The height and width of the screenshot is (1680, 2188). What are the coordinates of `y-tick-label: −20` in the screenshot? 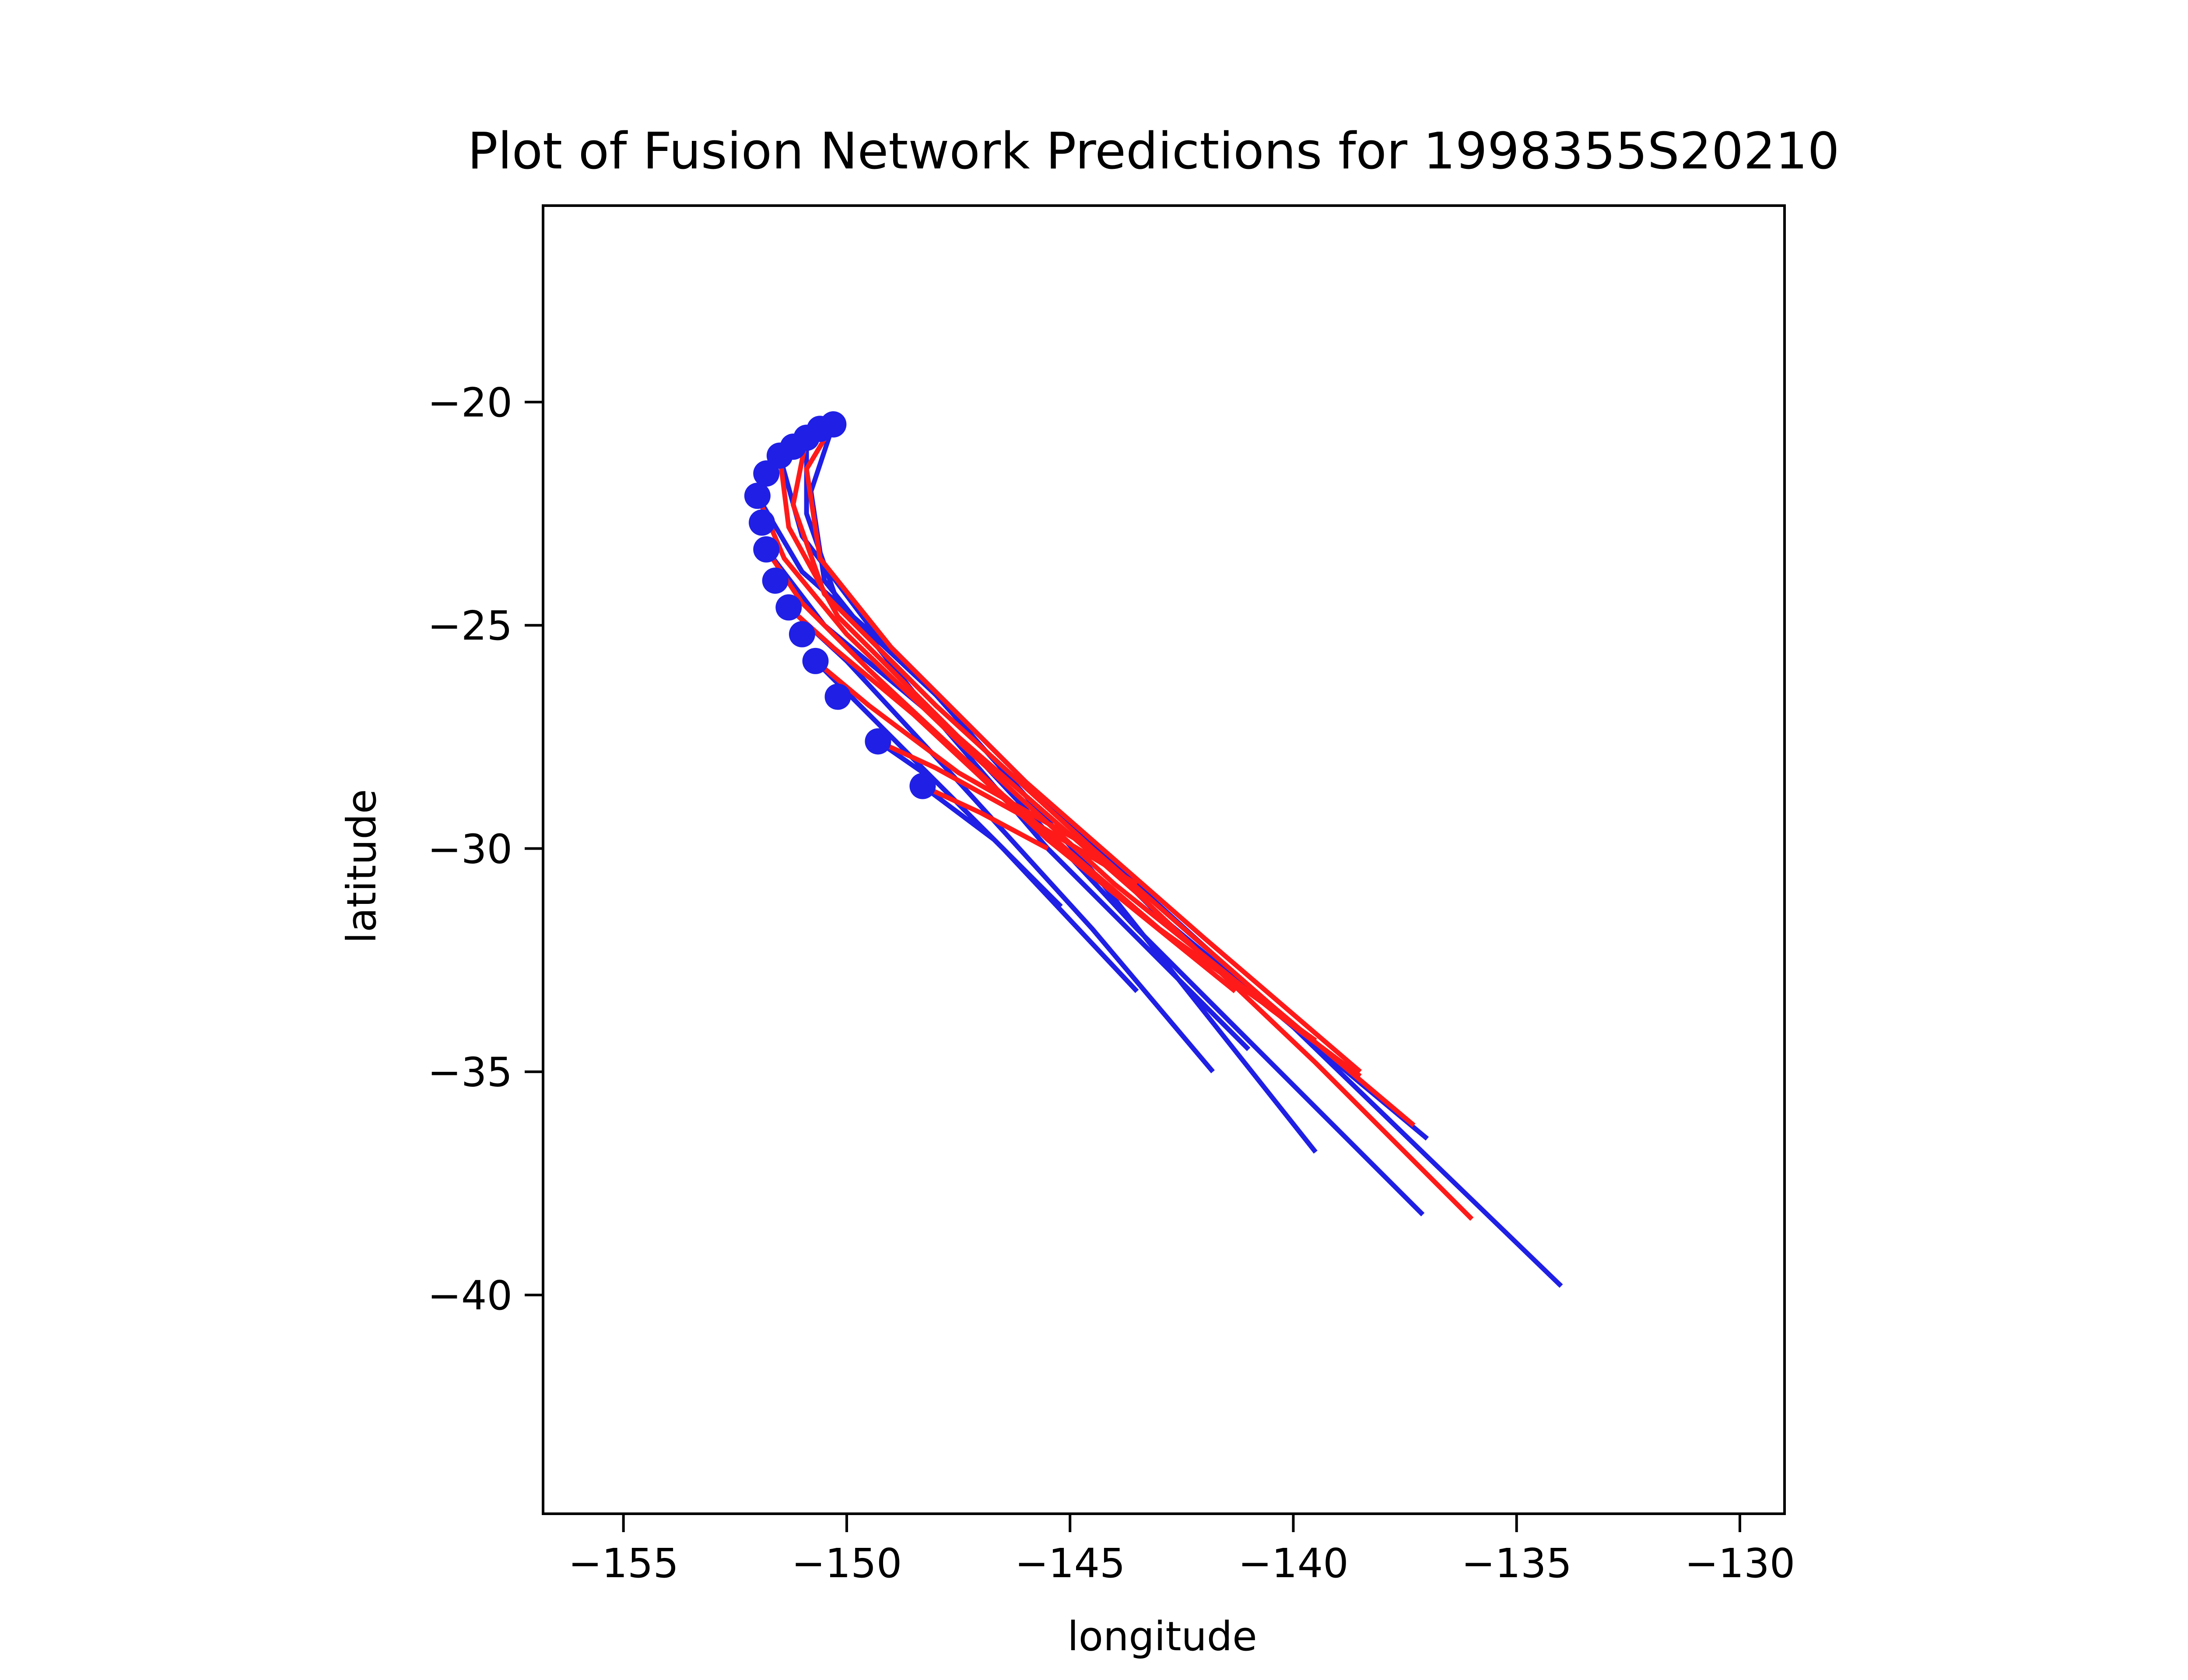 It's located at (470, 402).